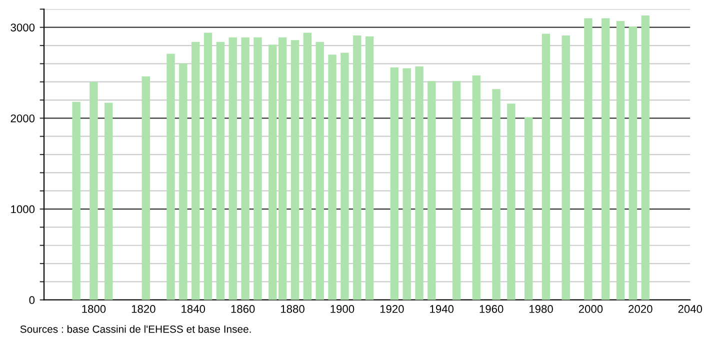 Image resolution: width=710 pixels, height=340 pixels. Describe the element at coordinates (194, 309) in the screenshot. I see `x-tick-label: 1840` at that location.